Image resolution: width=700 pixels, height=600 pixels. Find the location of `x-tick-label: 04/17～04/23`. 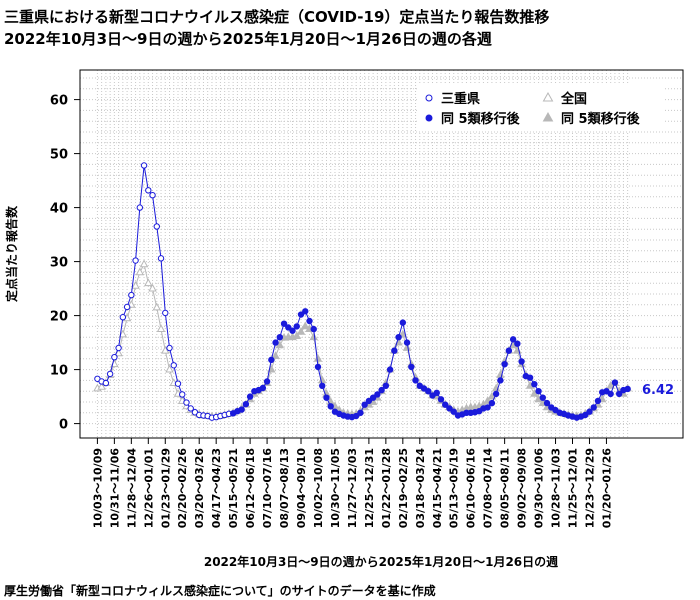

x-tick-label: 04/17～04/23 is located at coordinates (216, 488).